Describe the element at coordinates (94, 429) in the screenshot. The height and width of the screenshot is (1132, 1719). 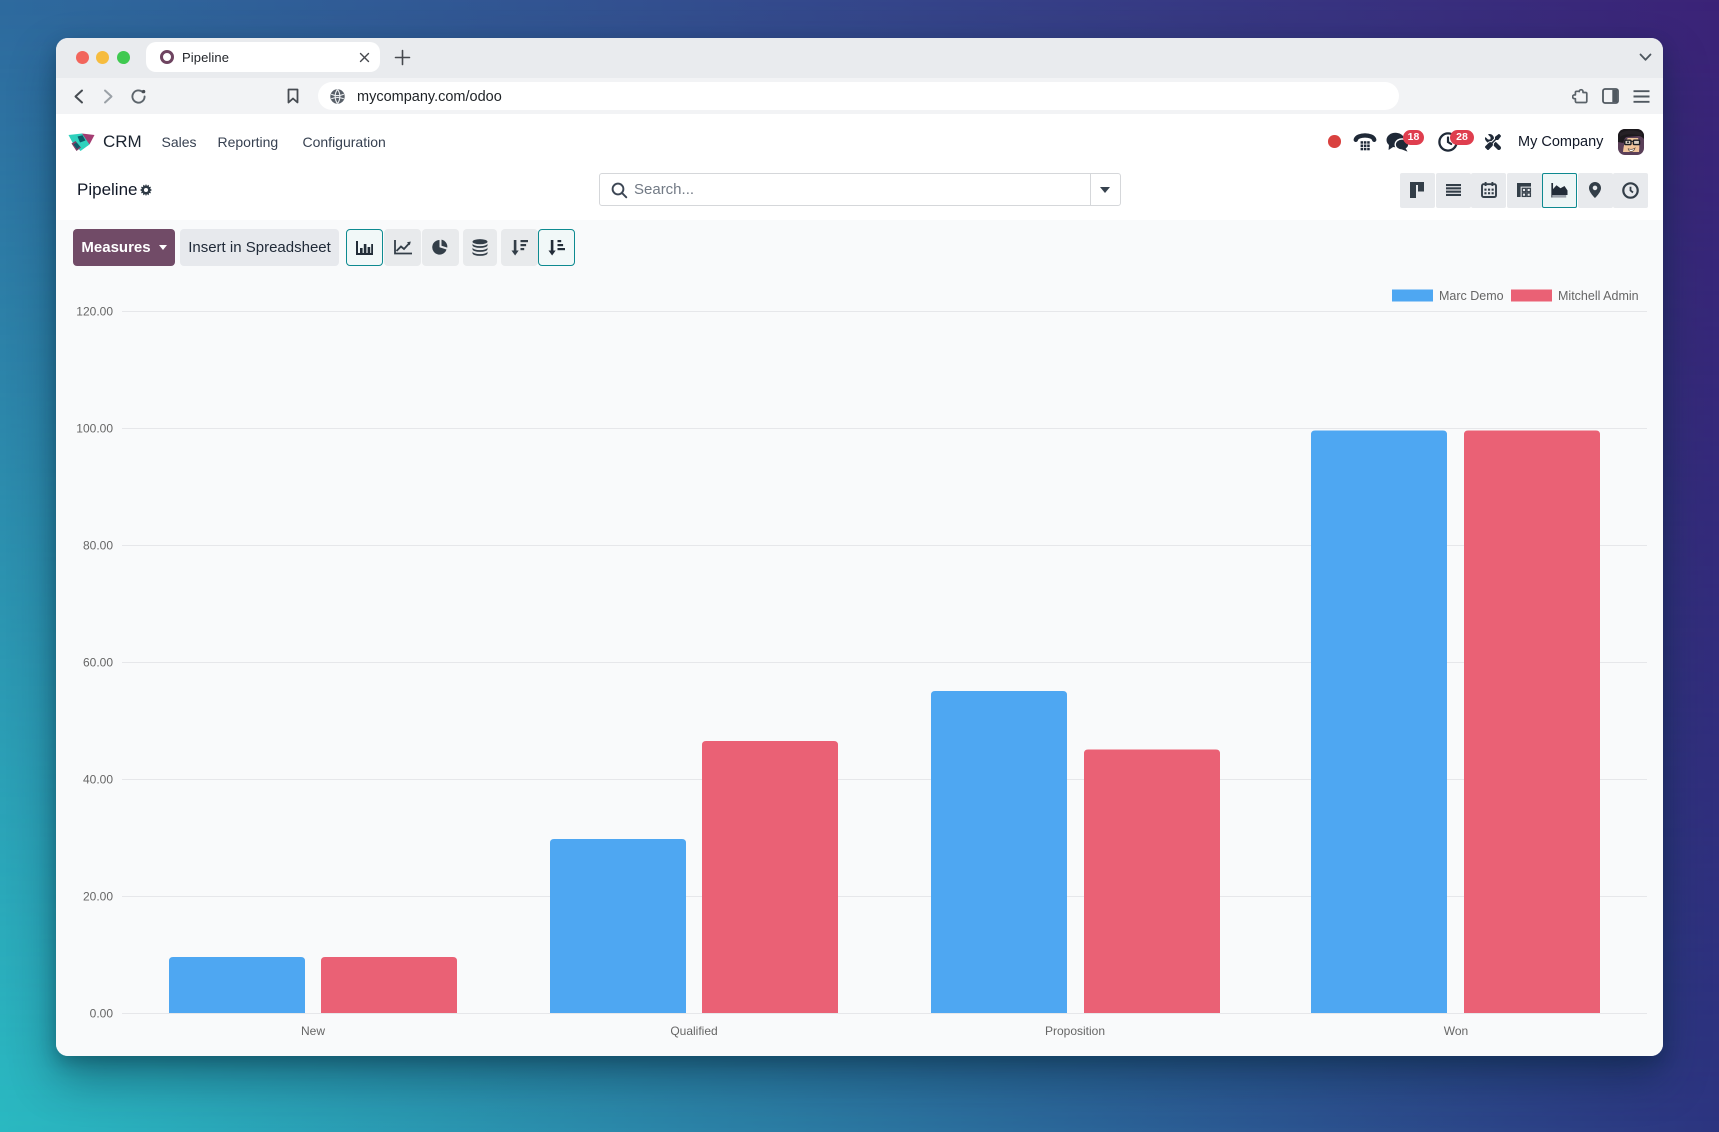
I see `svg-text: 100.00` at that location.